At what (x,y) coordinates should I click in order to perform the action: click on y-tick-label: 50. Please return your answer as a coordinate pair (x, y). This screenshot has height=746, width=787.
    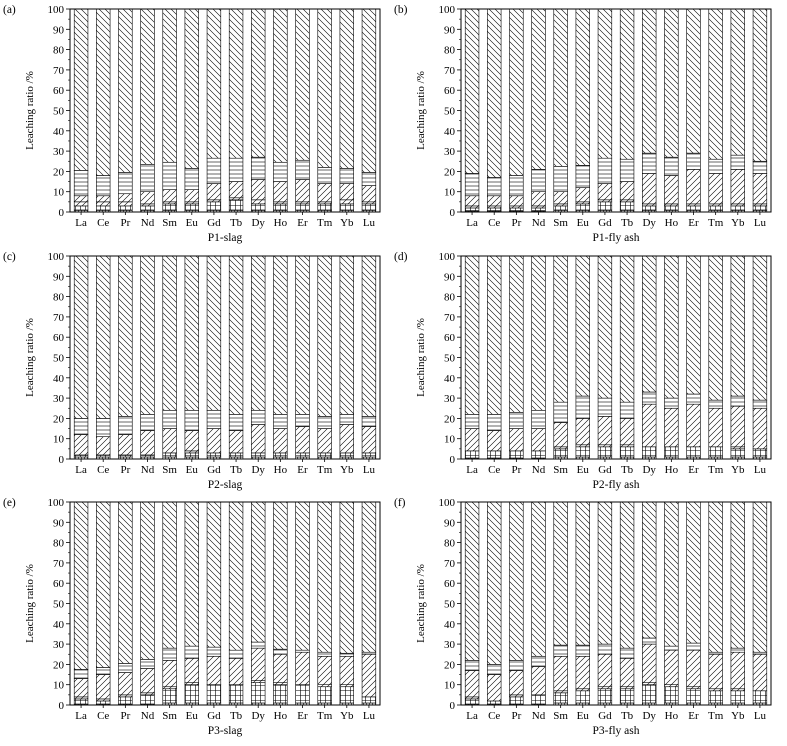
    Looking at the image, I should click on (59, 359).